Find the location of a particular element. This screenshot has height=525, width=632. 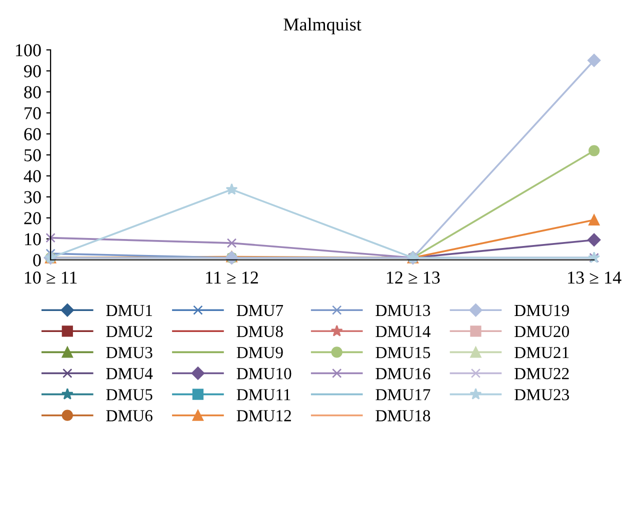

legend-label: DMU14 is located at coordinates (403, 332).